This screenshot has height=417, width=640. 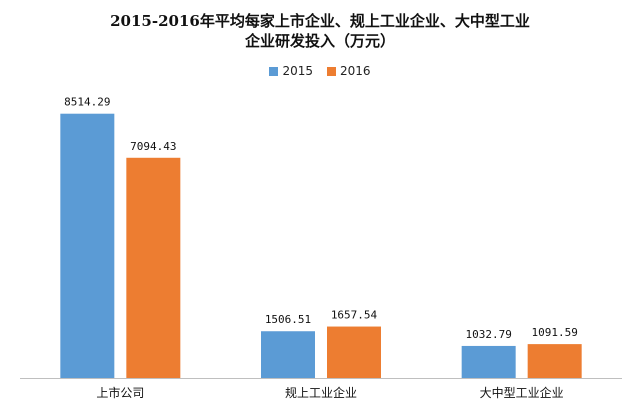 I want to click on data-label-2016-2: 1657.54, so click(x=354, y=315).